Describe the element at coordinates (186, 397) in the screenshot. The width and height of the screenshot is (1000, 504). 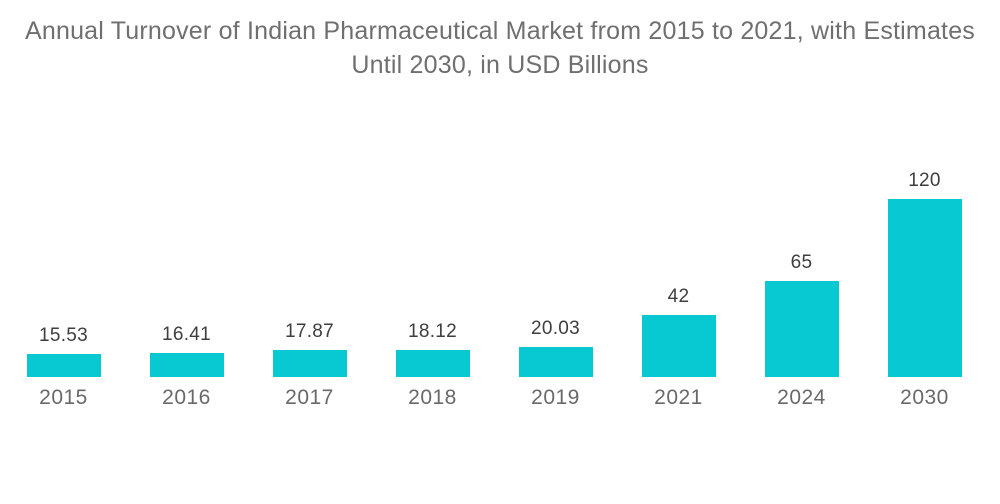
I see `x-axis-label: 2016` at that location.